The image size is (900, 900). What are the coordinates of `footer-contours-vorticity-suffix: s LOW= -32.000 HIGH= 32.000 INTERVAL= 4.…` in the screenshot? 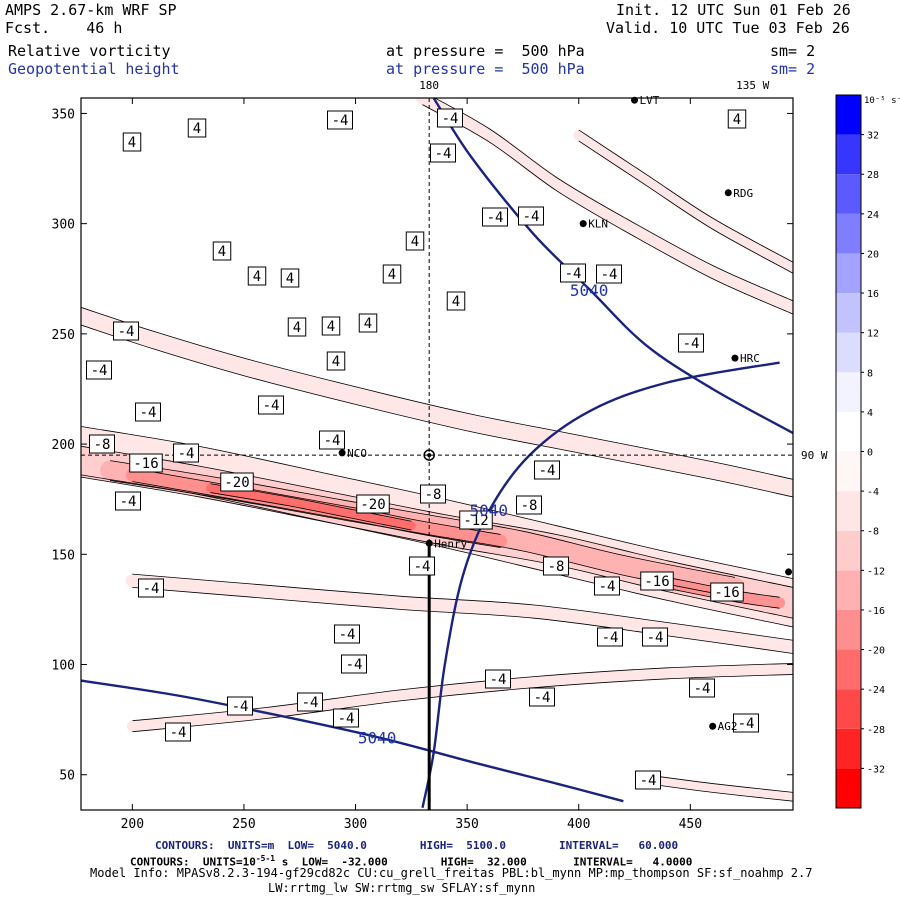 It's located at (484, 862).